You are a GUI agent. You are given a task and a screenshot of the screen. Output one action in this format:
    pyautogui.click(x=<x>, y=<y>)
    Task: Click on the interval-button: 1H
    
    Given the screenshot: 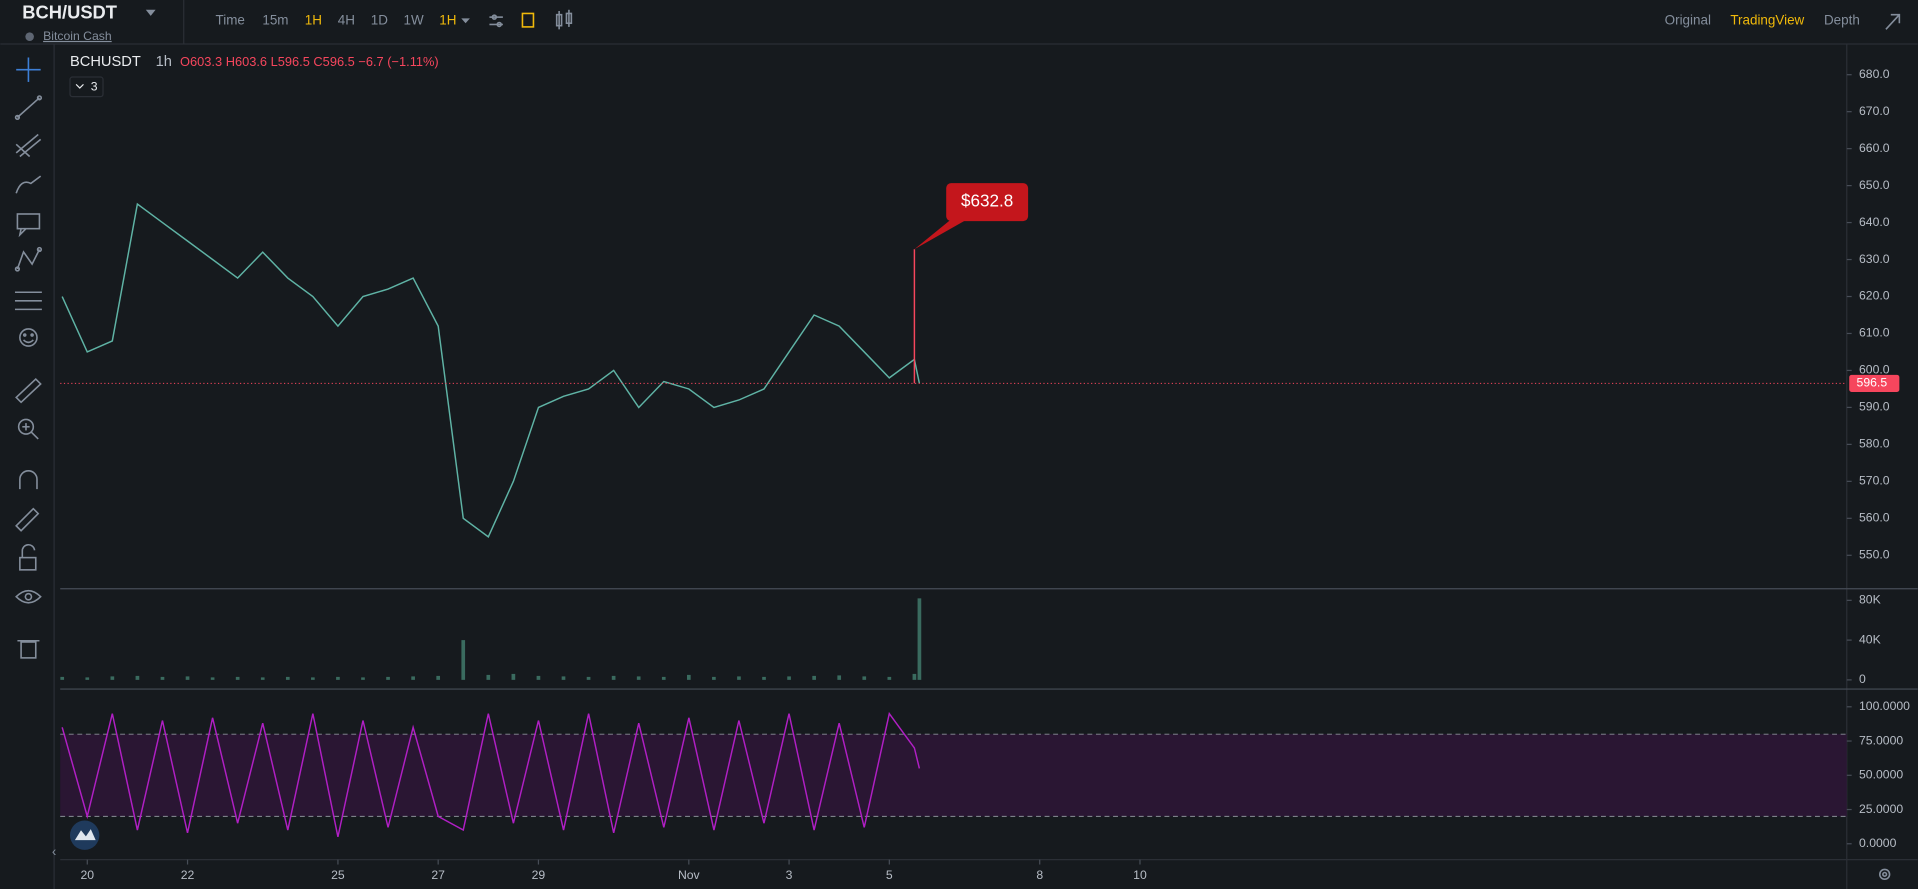 What is the action you would take?
    pyautogui.click(x=313, y=19)
    